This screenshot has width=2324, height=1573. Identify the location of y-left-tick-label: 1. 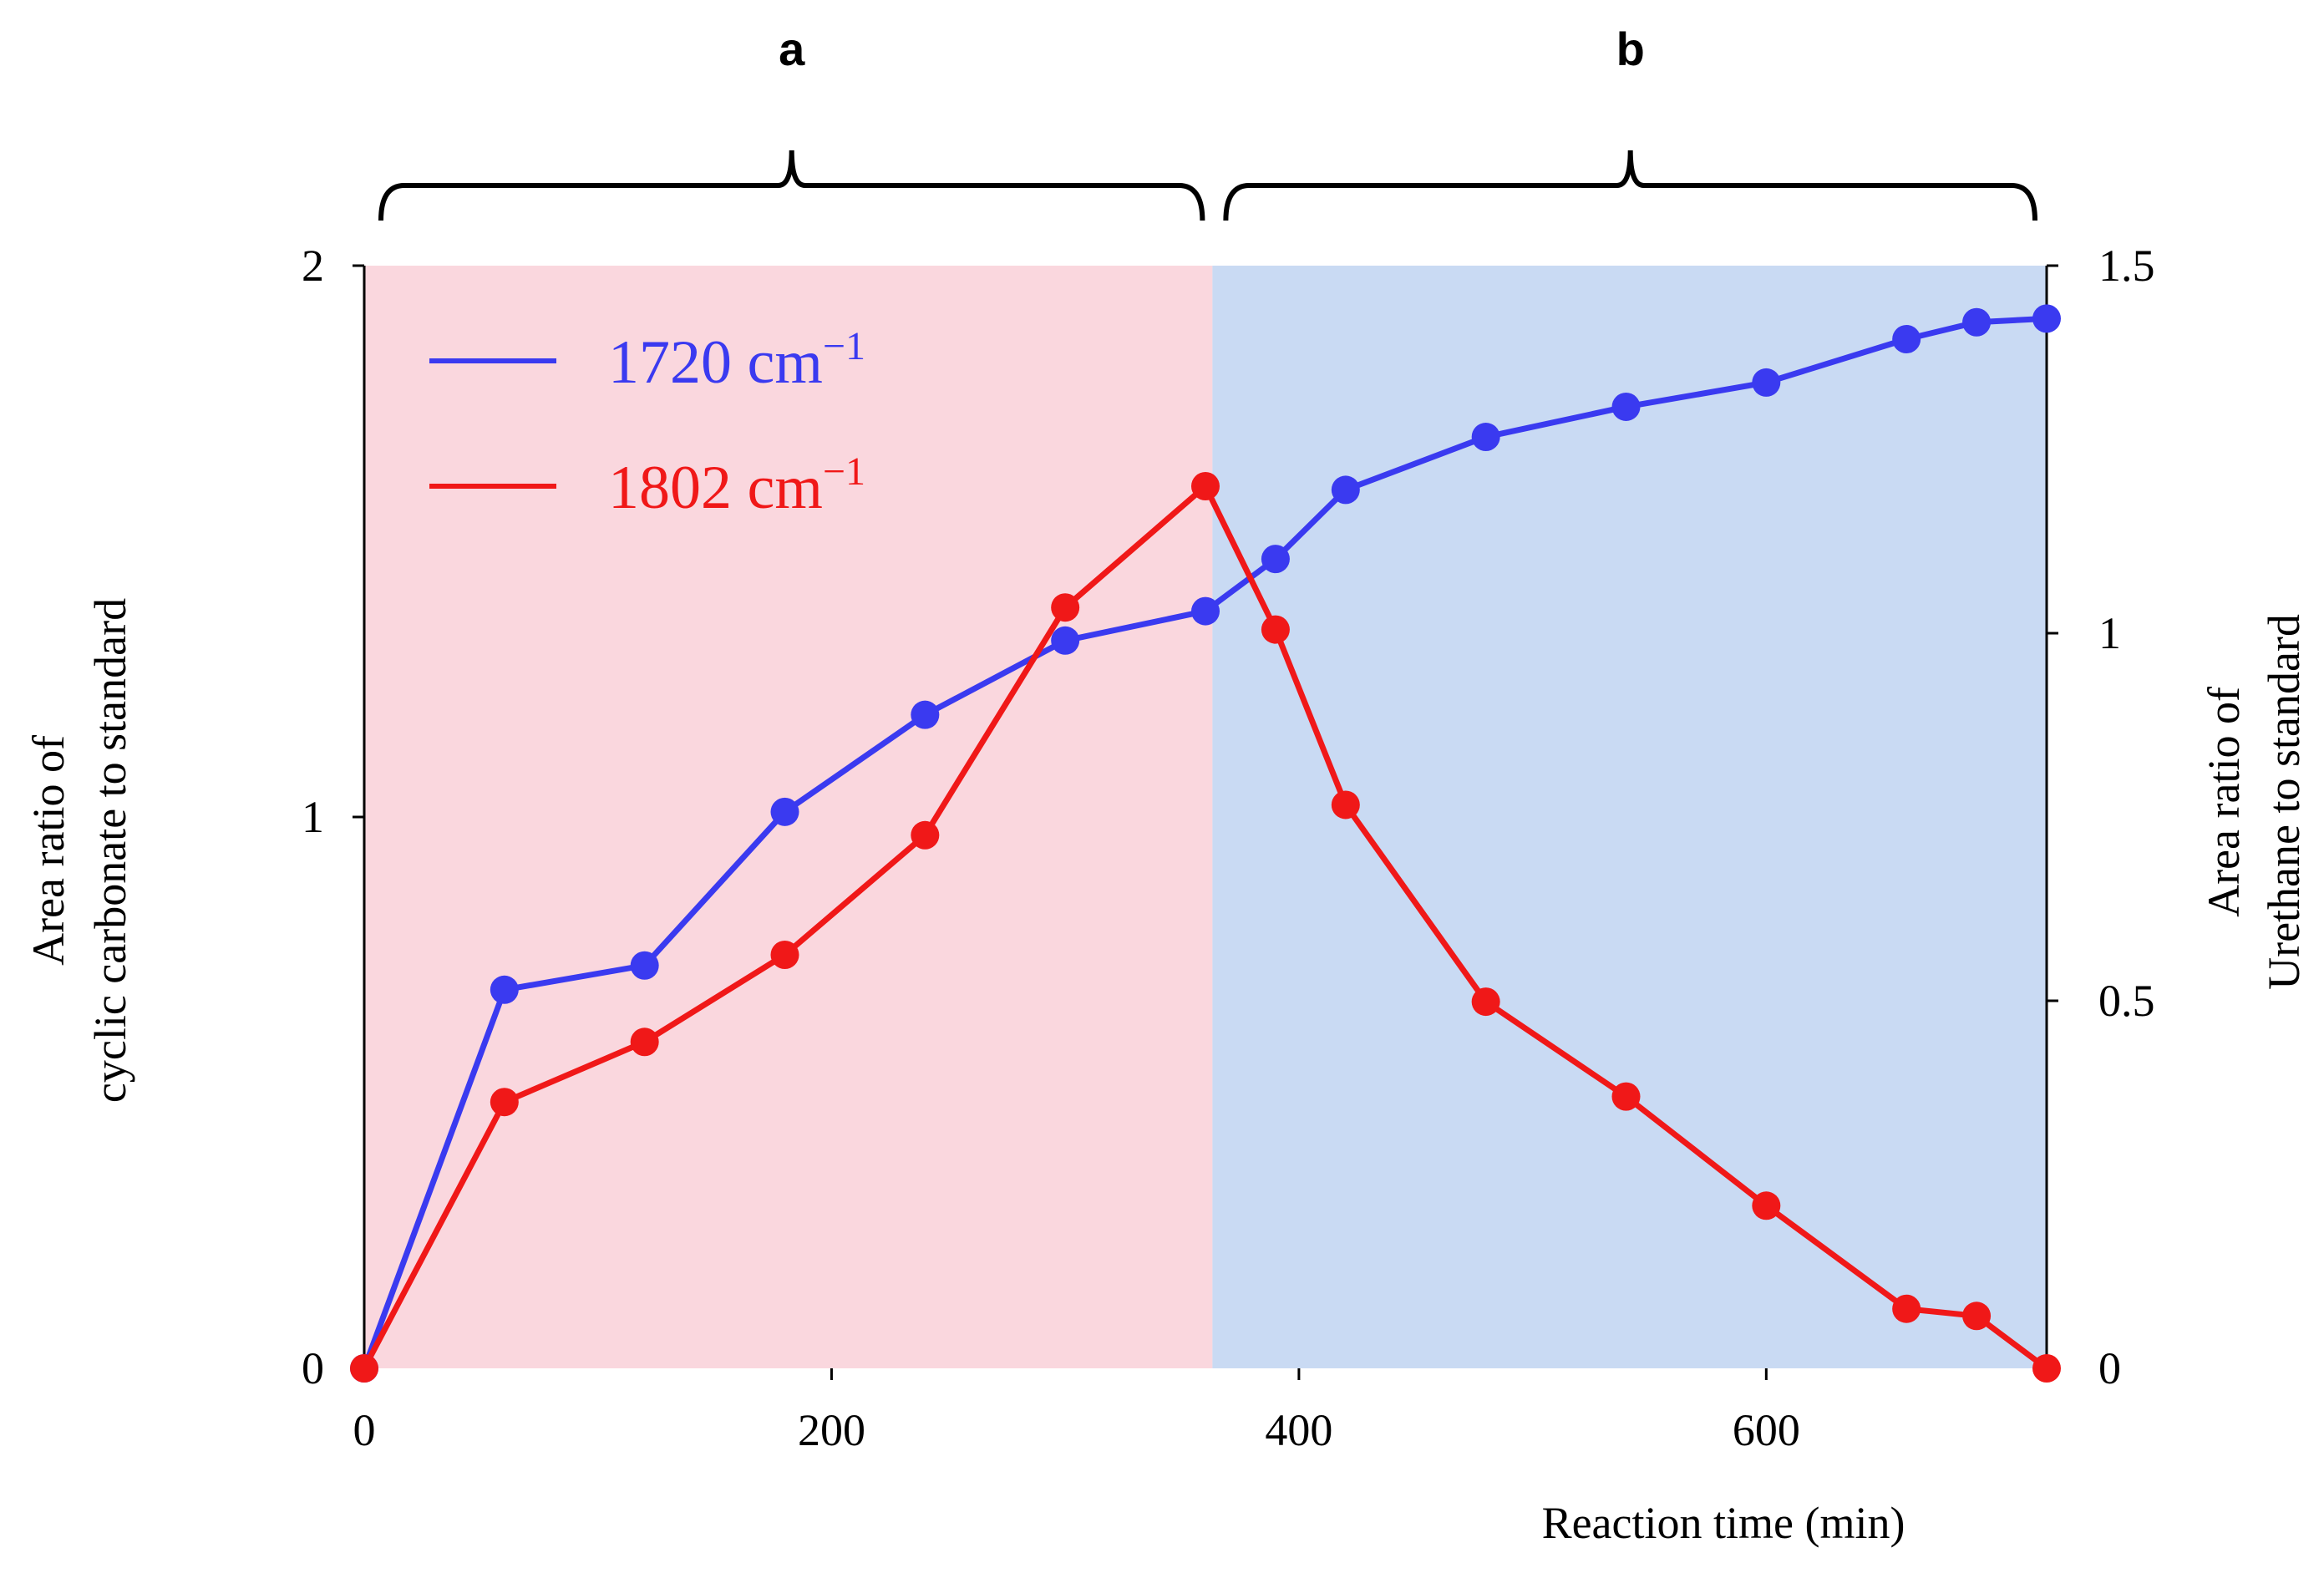
(313, 817).